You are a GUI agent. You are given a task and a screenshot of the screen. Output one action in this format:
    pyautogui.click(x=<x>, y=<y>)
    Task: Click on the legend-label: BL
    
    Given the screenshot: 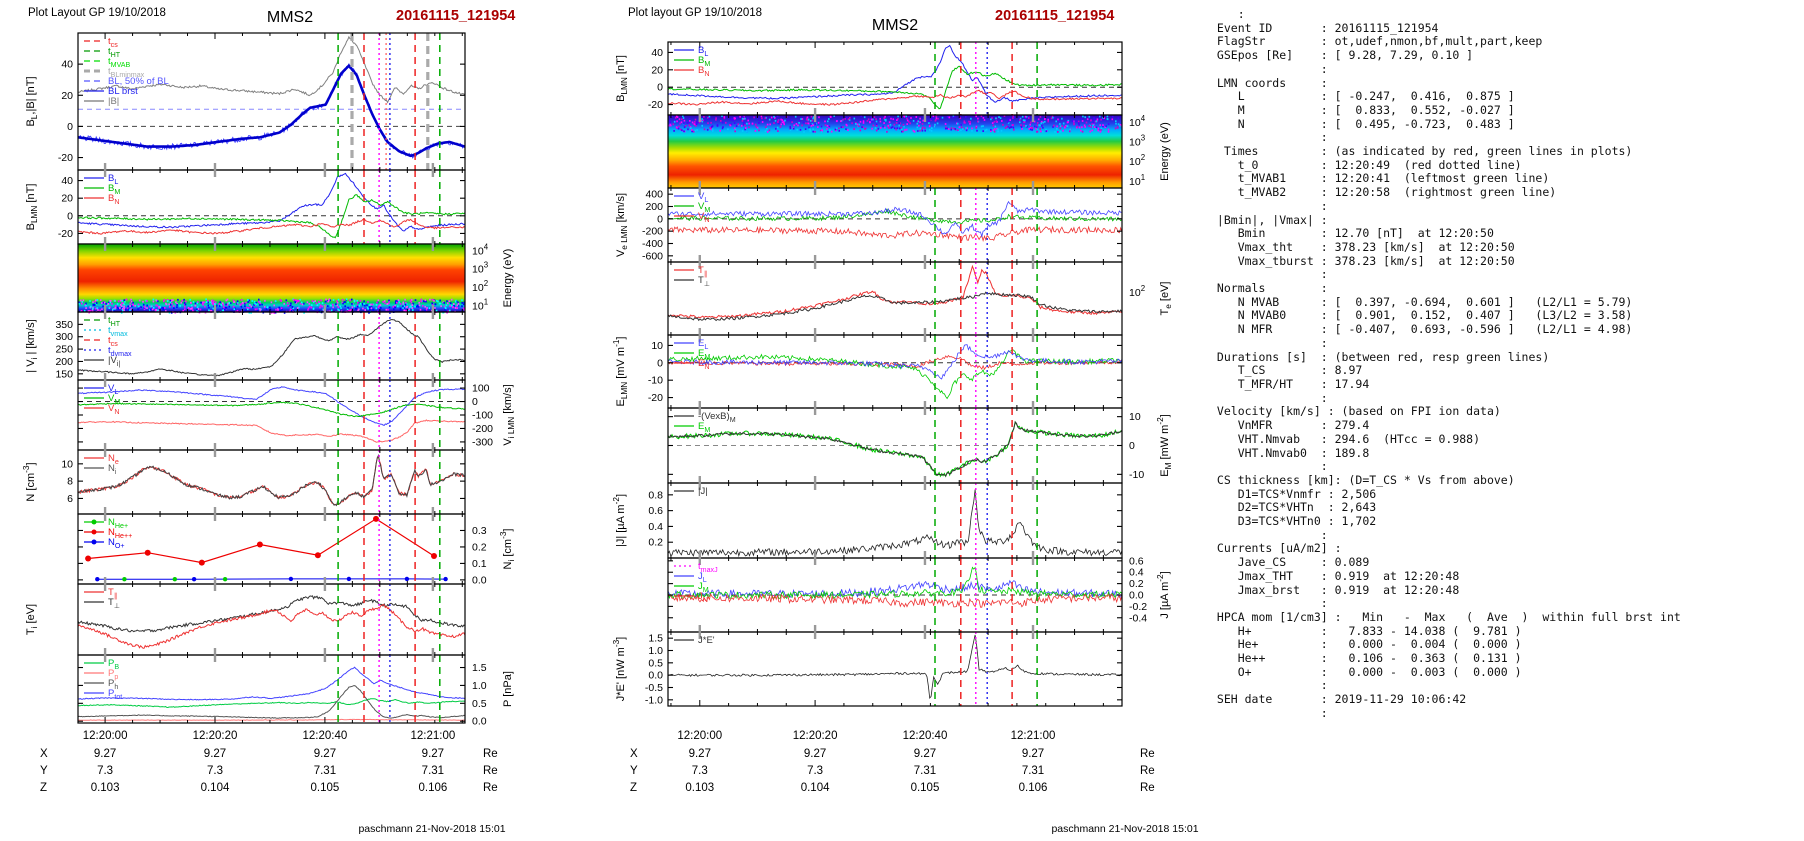 What is the action you would take?
    pyautogui.click(x=703, y=51)
    